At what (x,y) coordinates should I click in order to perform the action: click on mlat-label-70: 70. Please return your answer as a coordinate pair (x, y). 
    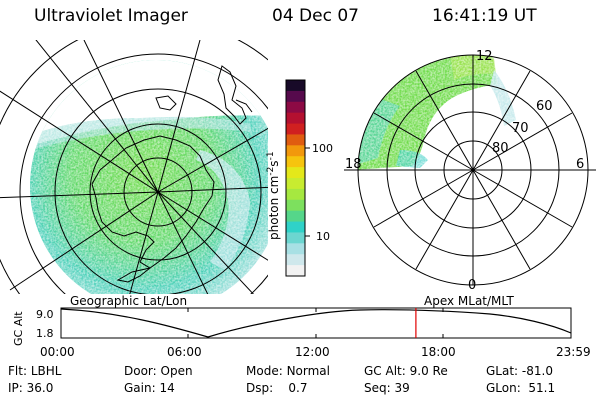
    Looking at the image, I should click on (520, 128).